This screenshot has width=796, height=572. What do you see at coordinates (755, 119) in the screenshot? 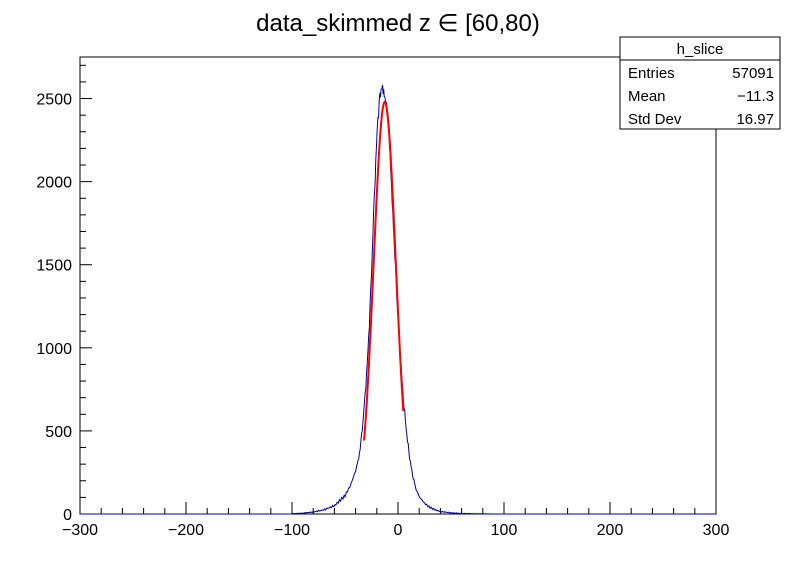
I see `stats-stddev-value: 16.97` at bounding box center [755, 119].